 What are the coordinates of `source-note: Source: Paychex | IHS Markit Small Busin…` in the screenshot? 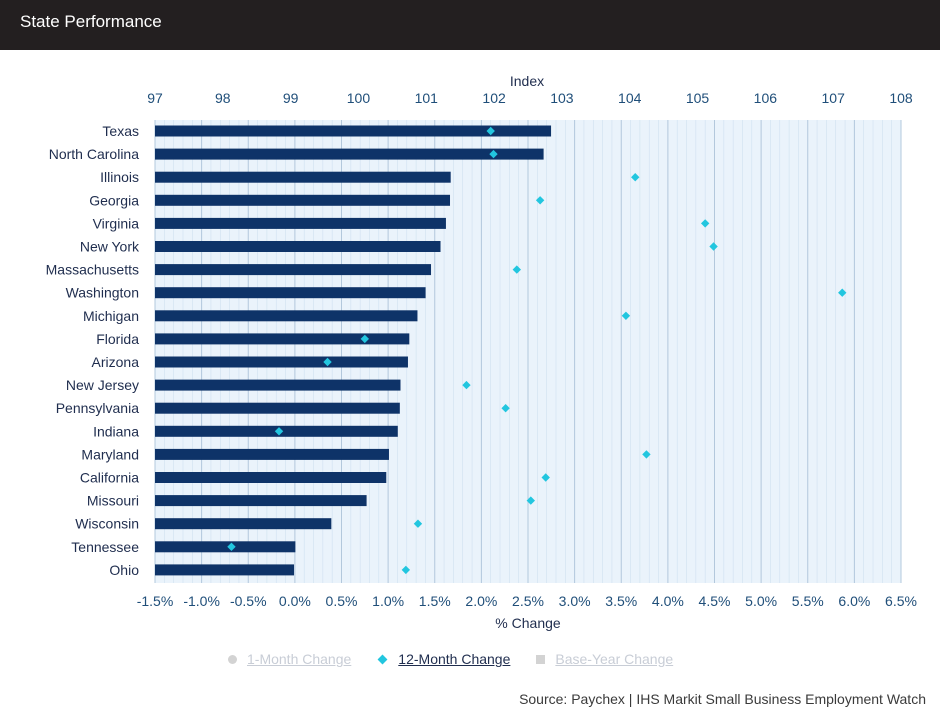 It's located at (722, 699).